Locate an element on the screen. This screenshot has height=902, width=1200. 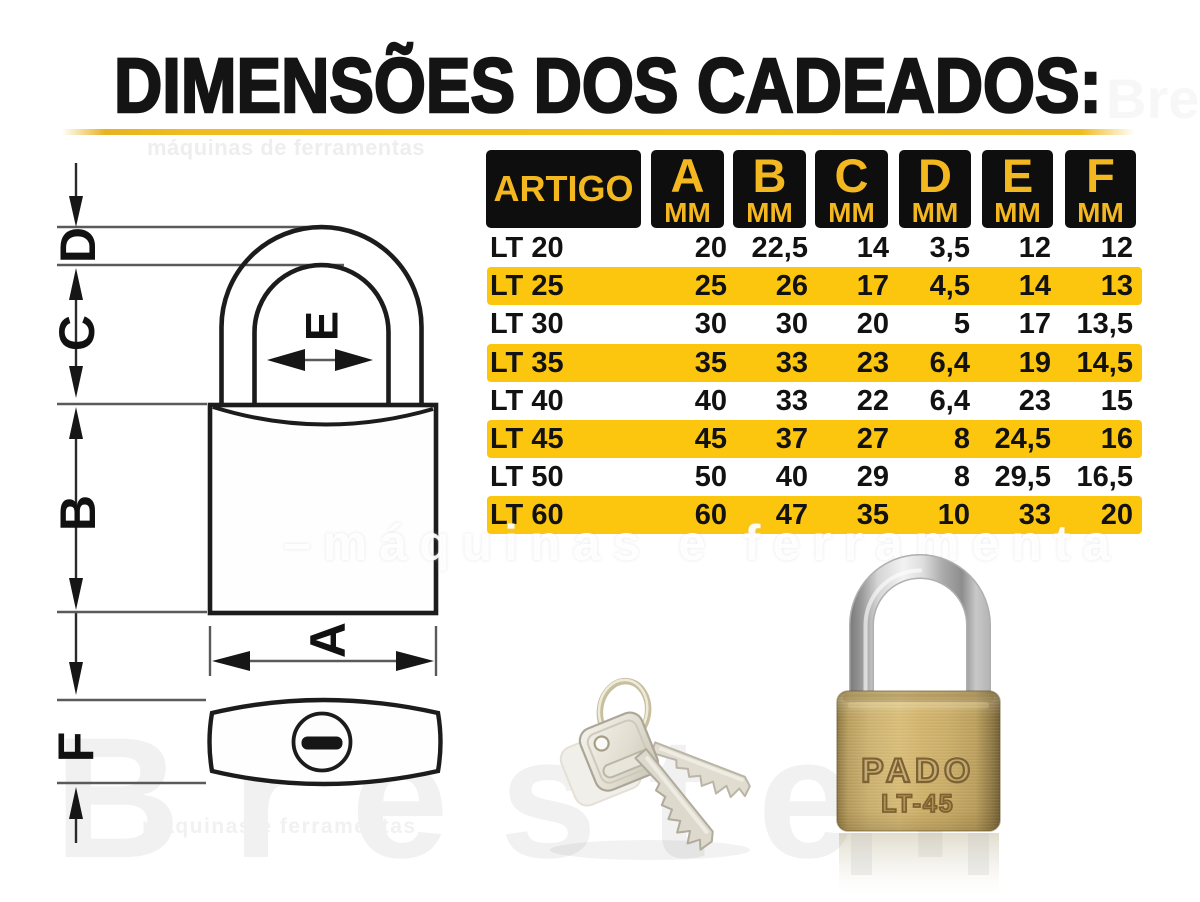
svg-text: A is located at coordinates (328, 640).